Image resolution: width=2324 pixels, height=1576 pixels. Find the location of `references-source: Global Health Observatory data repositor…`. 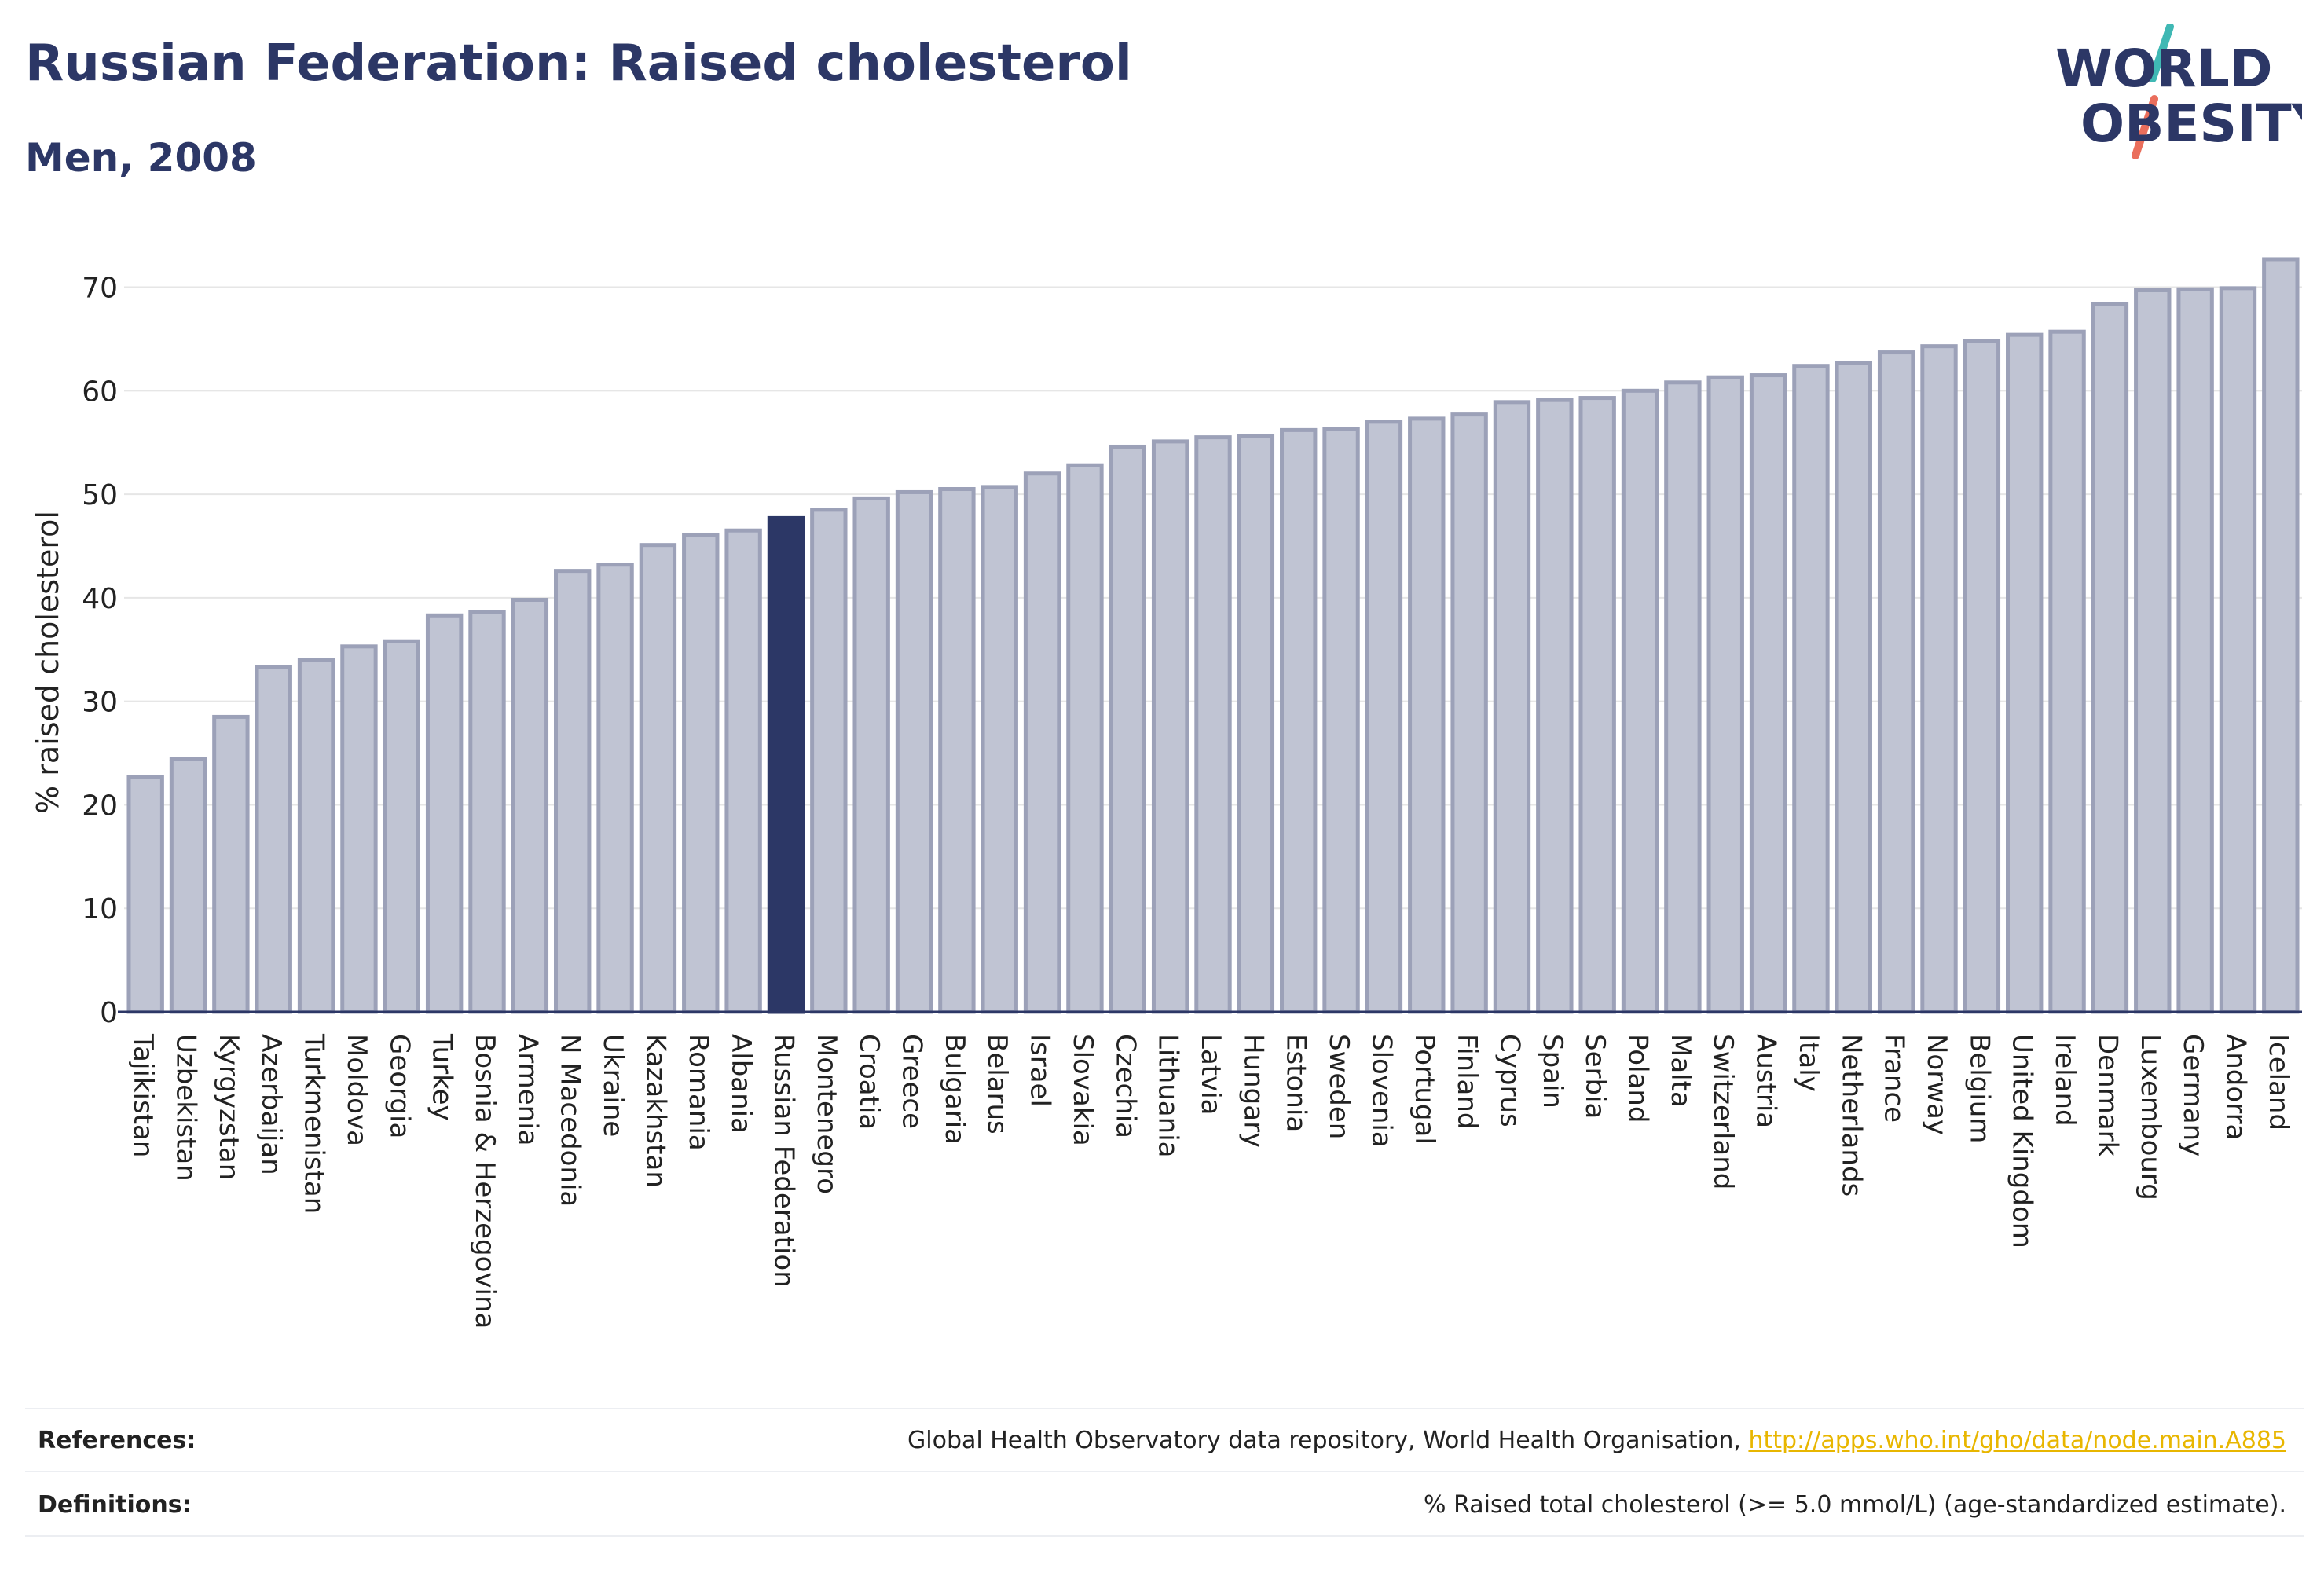

references-source: Global Health Observatory data repositor… is located at coordinates (1328, 1440).